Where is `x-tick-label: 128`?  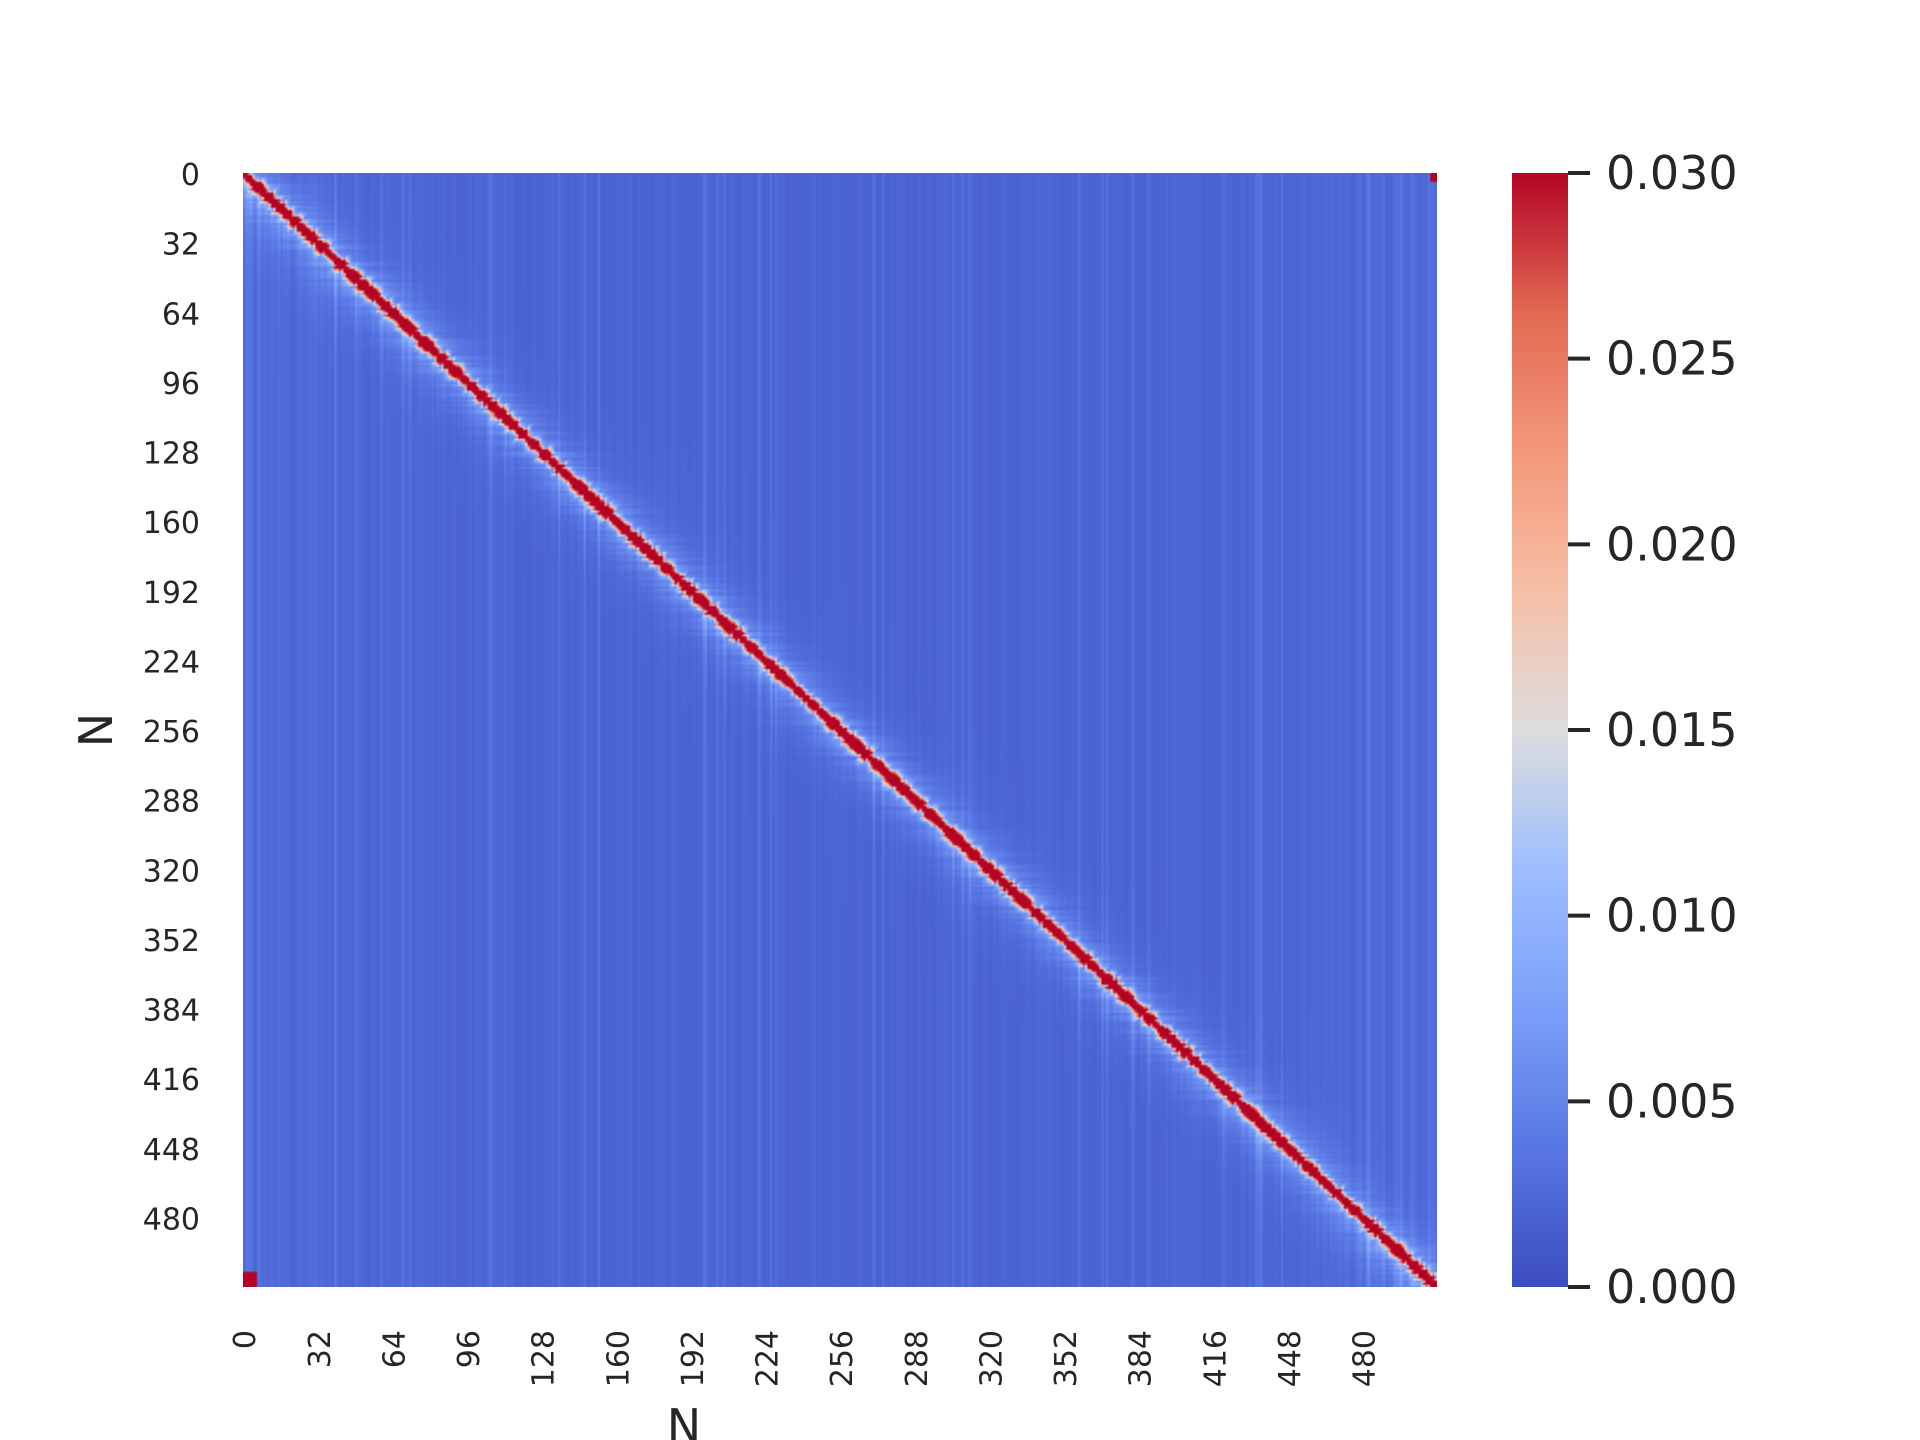 x-tick-label: 128 is located at coordinates (544, 1358).